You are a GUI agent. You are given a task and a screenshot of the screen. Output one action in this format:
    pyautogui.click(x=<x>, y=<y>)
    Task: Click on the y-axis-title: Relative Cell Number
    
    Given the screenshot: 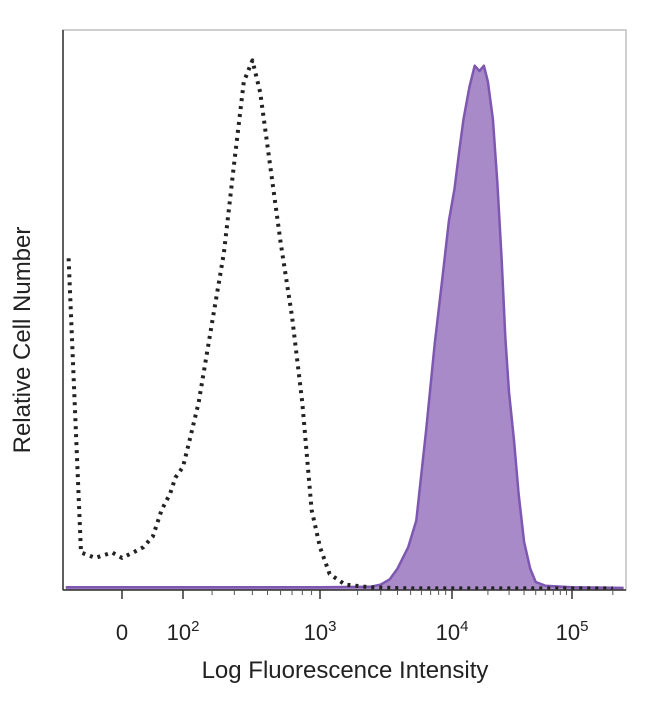 What is the action you would take?
    pyautogui.click(x=22, y=340)
    